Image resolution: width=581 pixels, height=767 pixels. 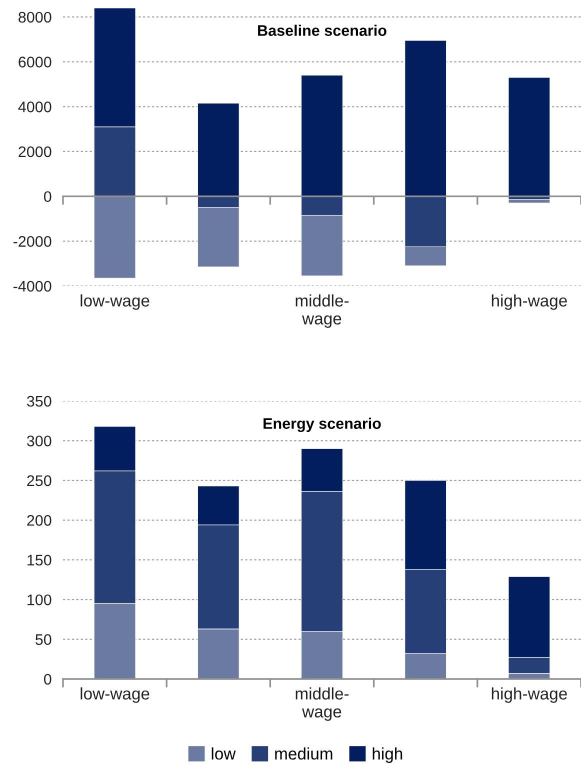 What do you see at coordinates (39, 480) in the screenshot?
I see `y-tick-label: 250` at bounding box center [39, 480].